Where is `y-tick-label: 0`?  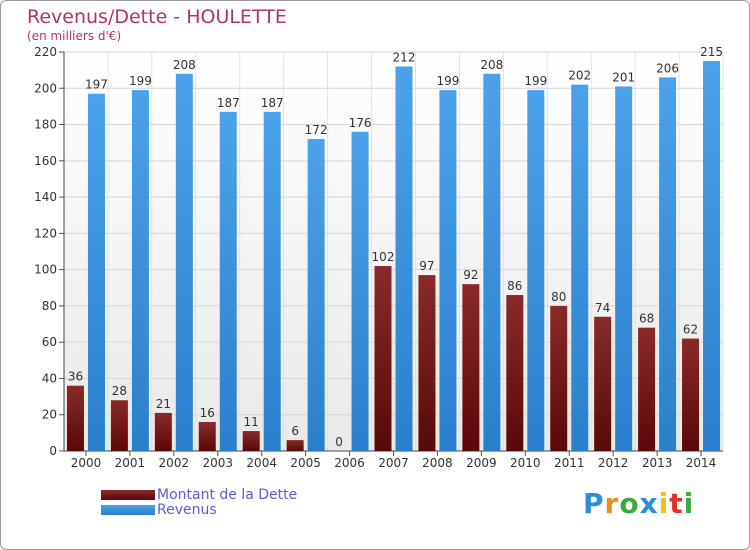
y-tick-label: 0 is located at coordinates (53, 451).